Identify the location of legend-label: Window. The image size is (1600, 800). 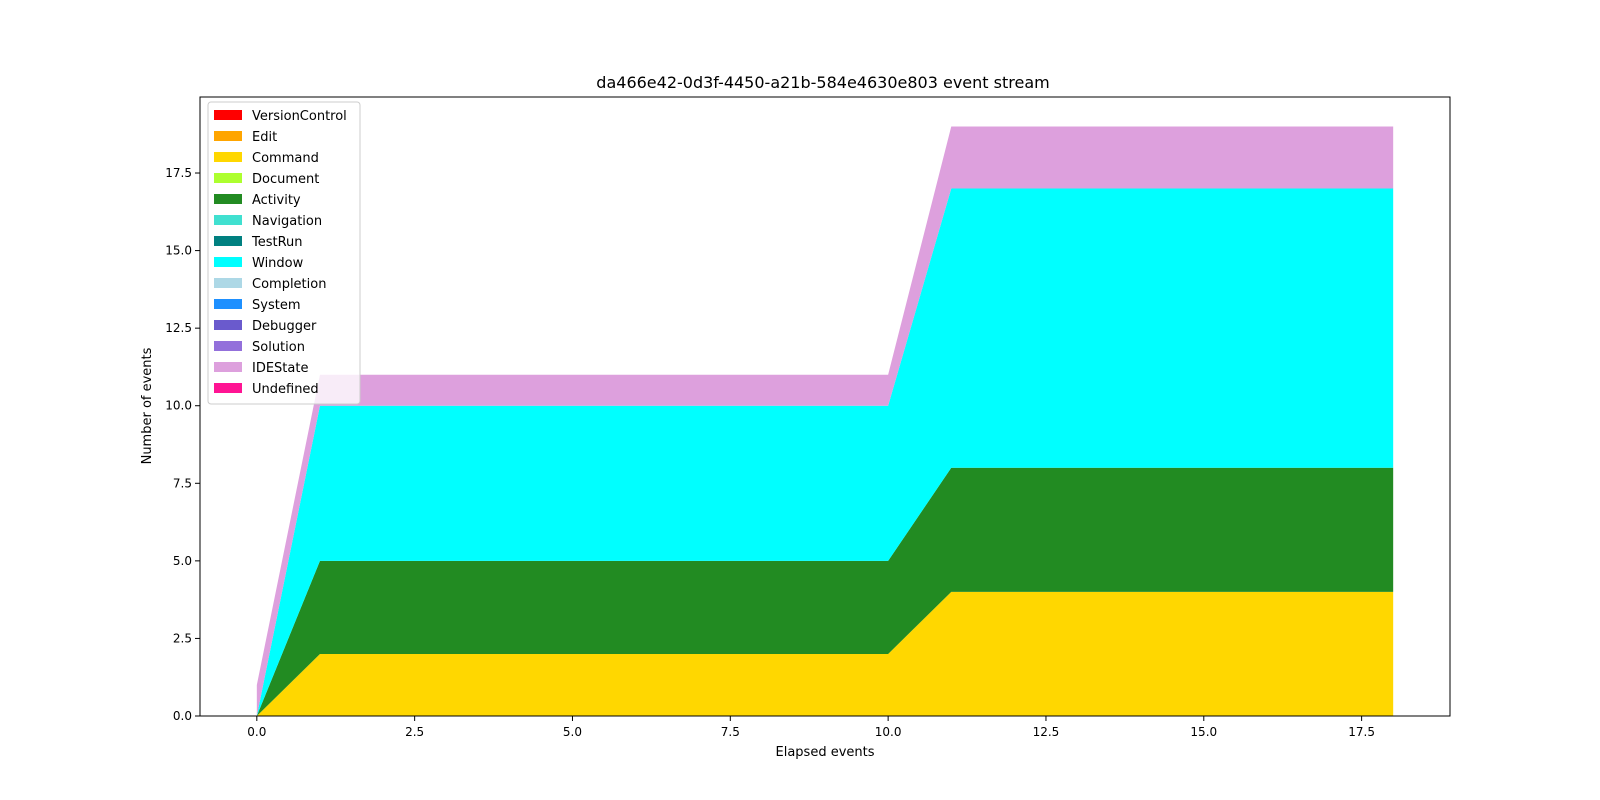
(278, 263).